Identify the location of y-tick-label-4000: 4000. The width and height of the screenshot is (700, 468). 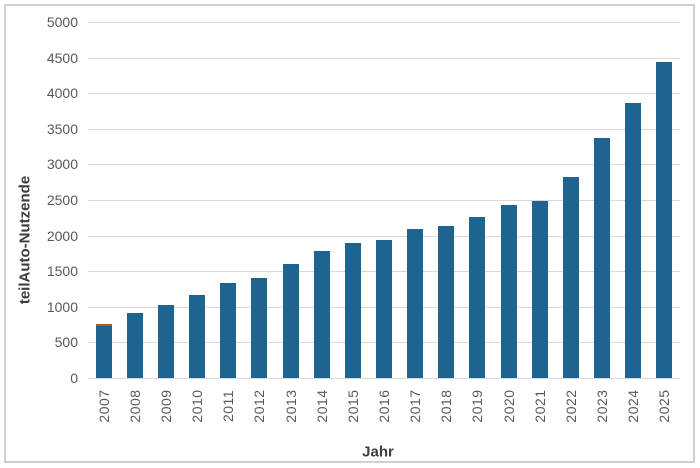
(62, 93).